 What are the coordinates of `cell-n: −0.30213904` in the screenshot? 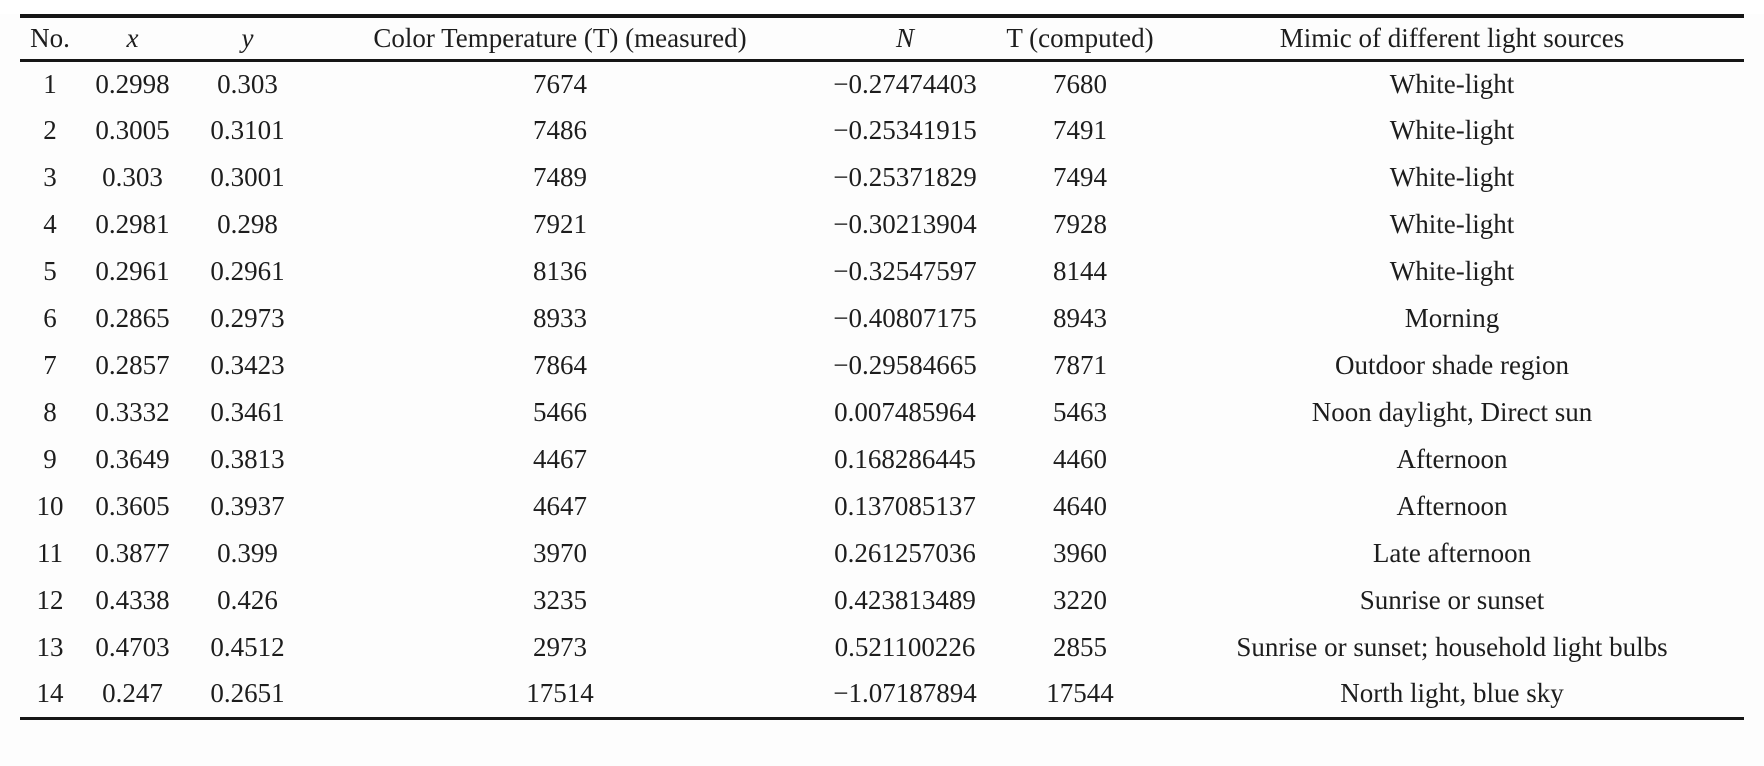 It's located at (905, 224).